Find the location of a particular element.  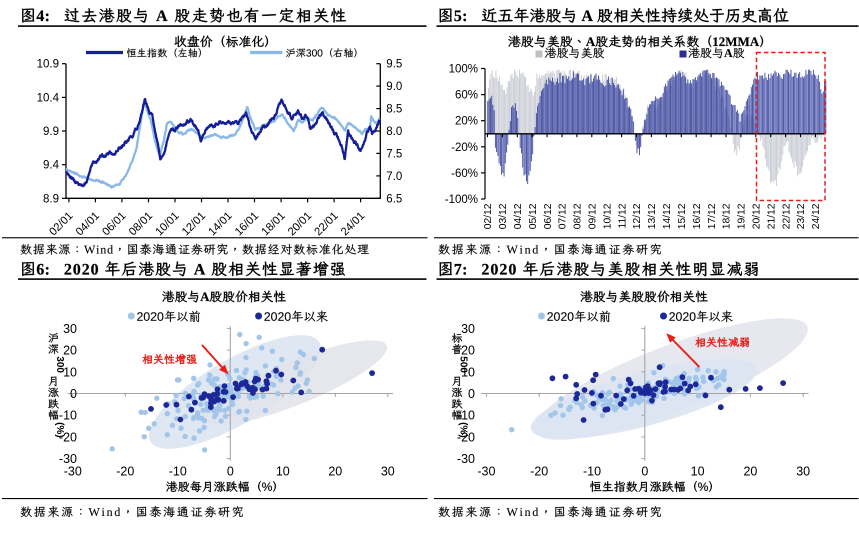

svg-text: 24/12 is located at coordinates (816, 216).